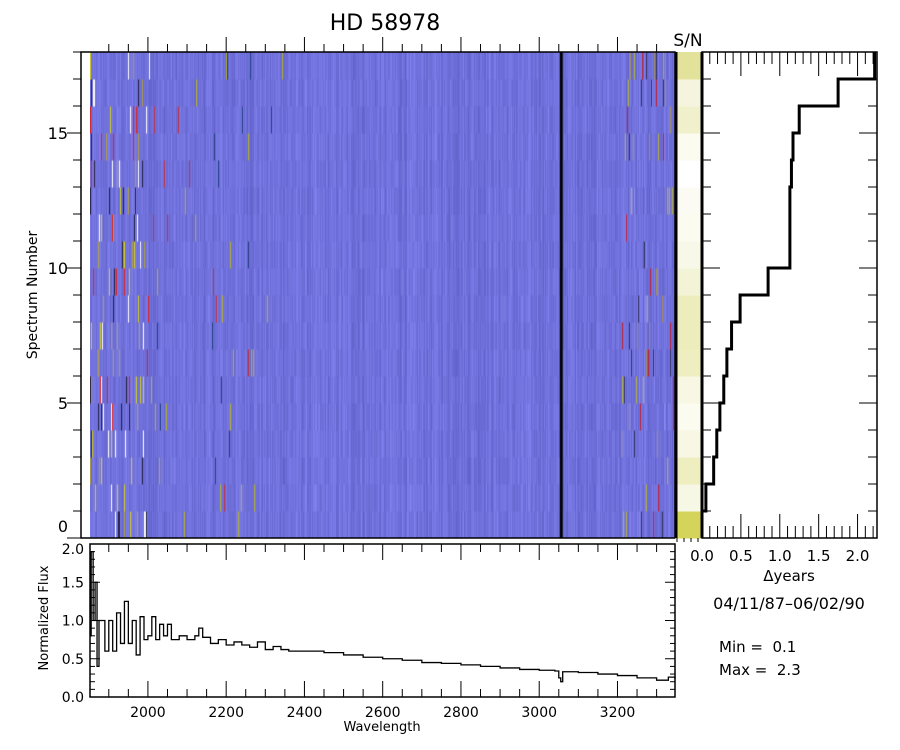 The height and width of the screenshot is (750, 900). What do you see at coordinates (687, 41) in the screenshot?
I see `sn-label: S/N` at bounding box center [687, 41].